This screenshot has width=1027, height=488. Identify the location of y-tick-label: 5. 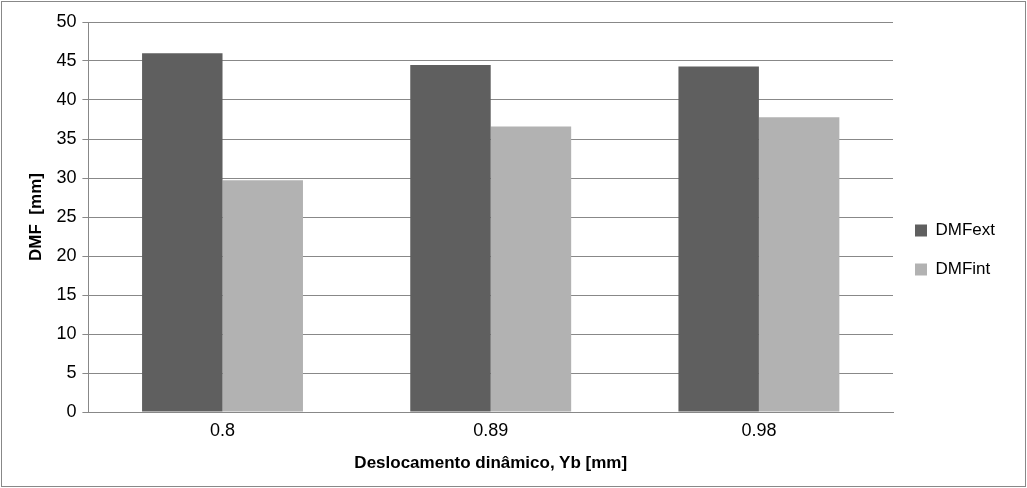
(71, 371).